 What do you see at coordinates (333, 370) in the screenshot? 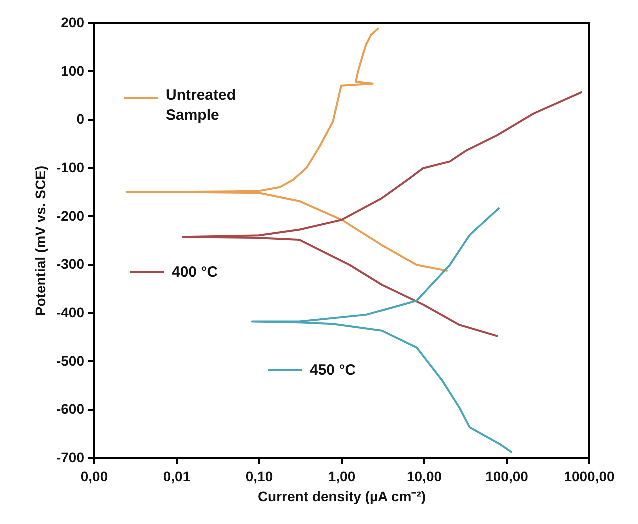
I see `legend-label: 450 °C` at bounding box center [333, 370].